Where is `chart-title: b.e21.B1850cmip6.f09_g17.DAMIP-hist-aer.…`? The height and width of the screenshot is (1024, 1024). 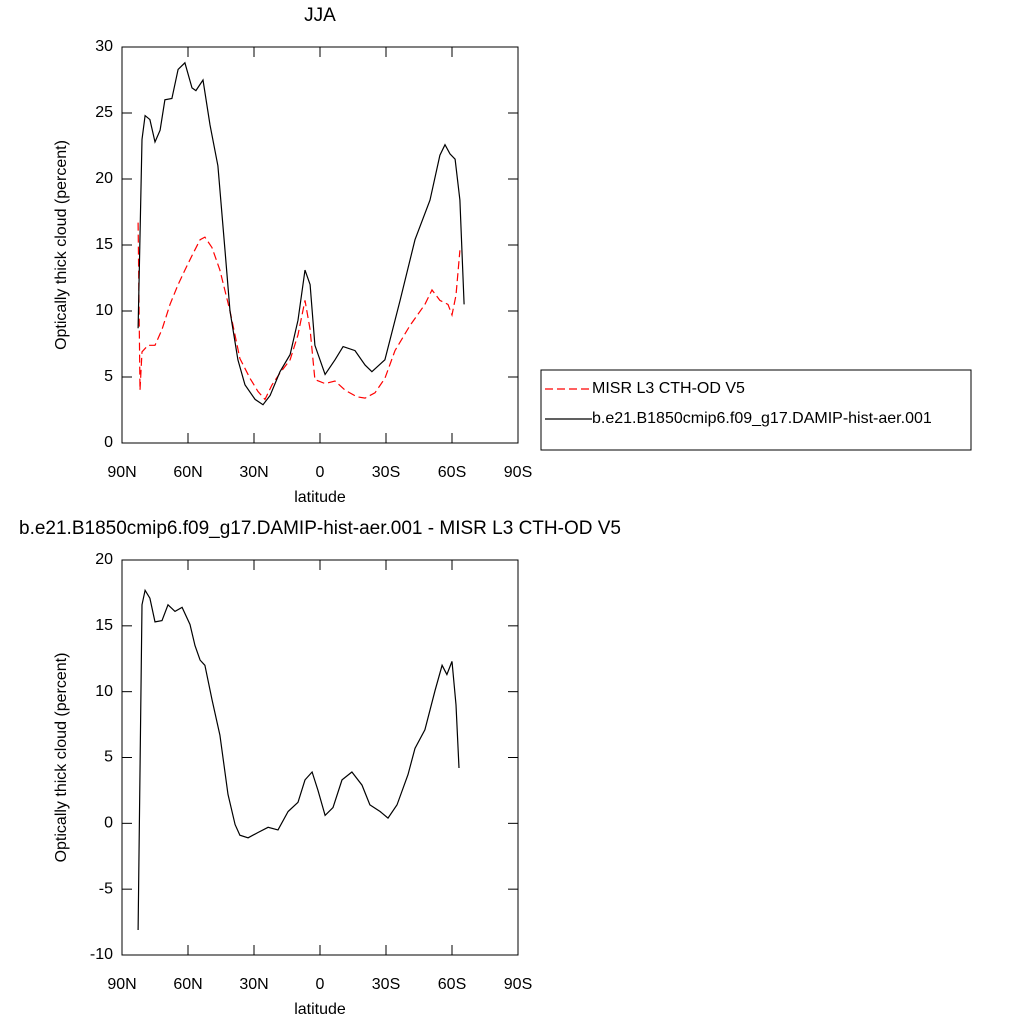 chart-title: b.e21.B1850cmip6.f09_g17.DAMIP-hist-aer.… is located at coordinates (320, 528).